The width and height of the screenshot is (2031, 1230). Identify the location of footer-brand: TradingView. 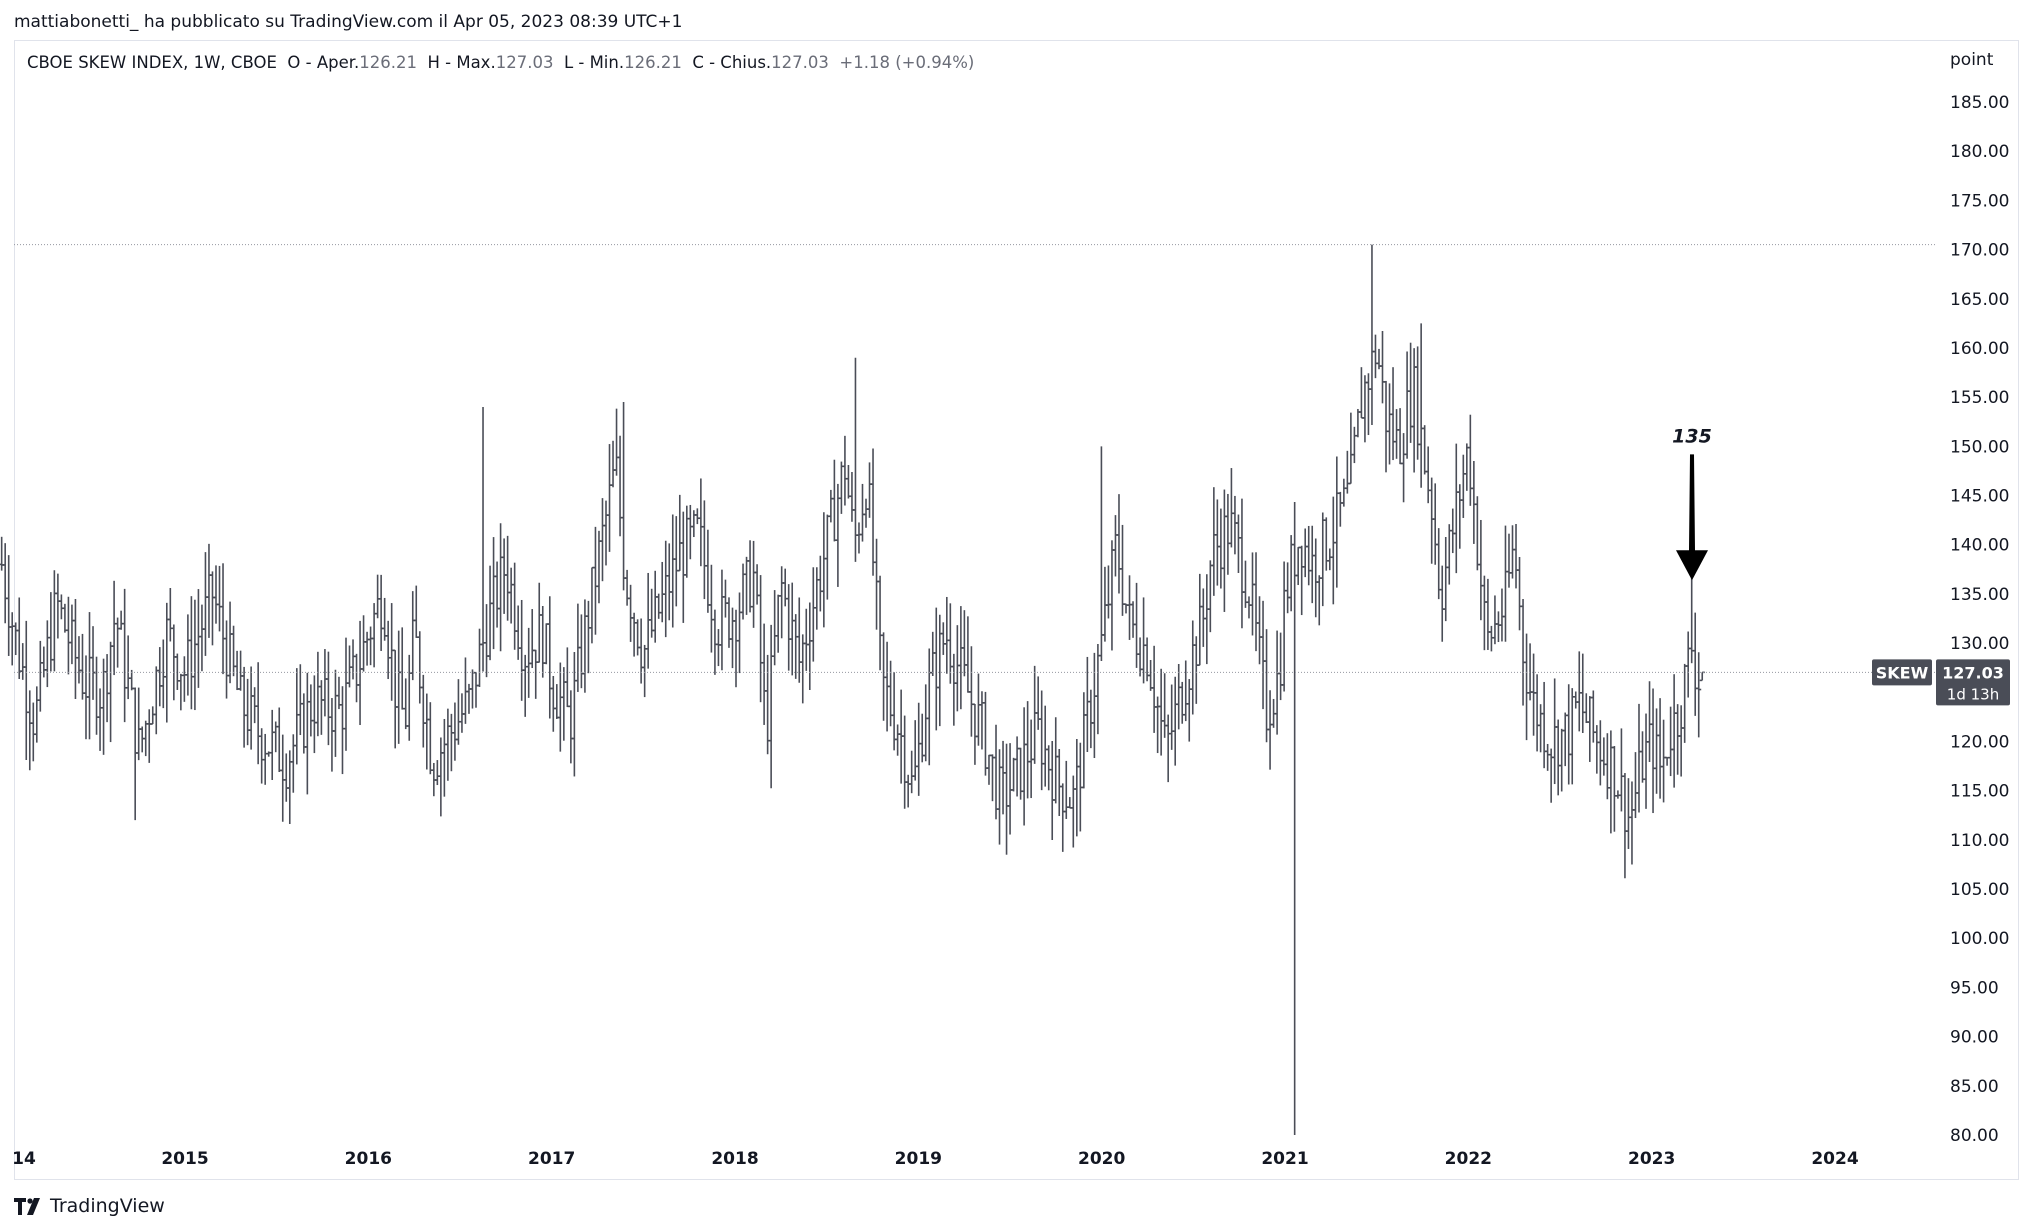
(89, 1206).